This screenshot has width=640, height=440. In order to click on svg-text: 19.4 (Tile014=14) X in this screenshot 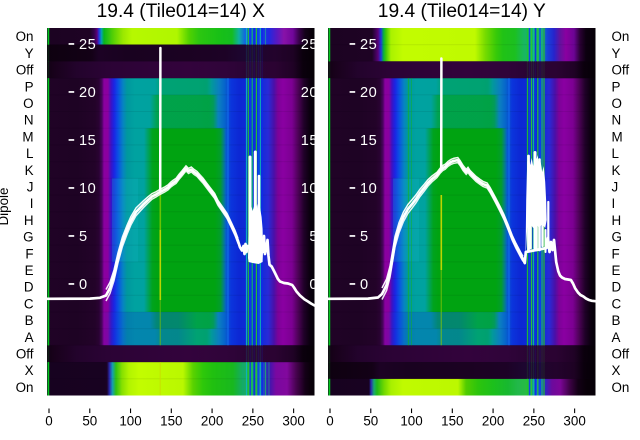, I will do `click(181, 11)`.